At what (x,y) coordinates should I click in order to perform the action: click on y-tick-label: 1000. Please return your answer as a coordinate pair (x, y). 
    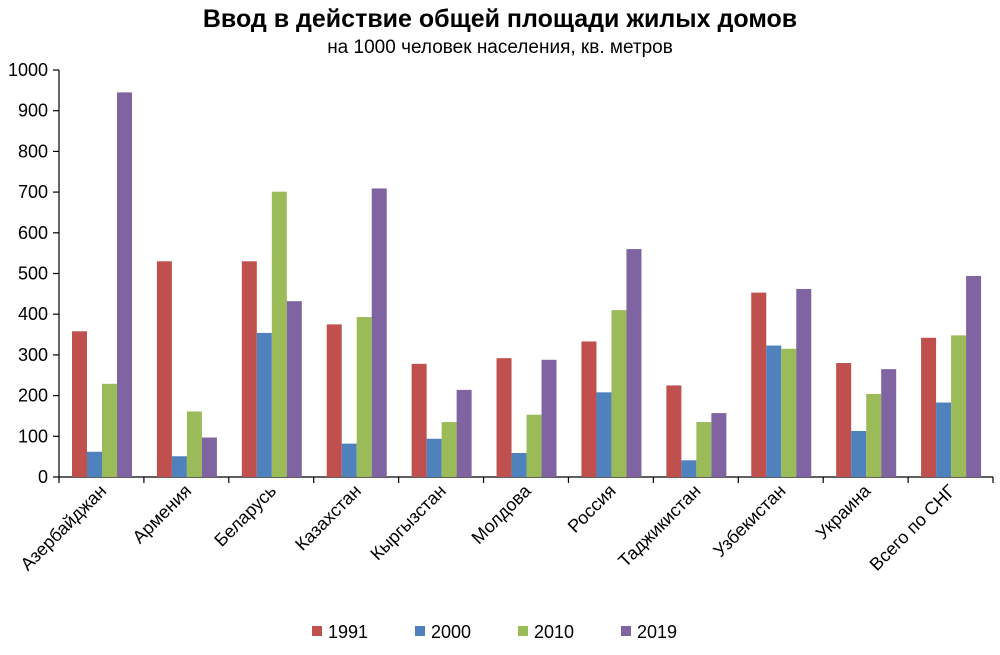
    Looking at the image, I should click on (28, 70).